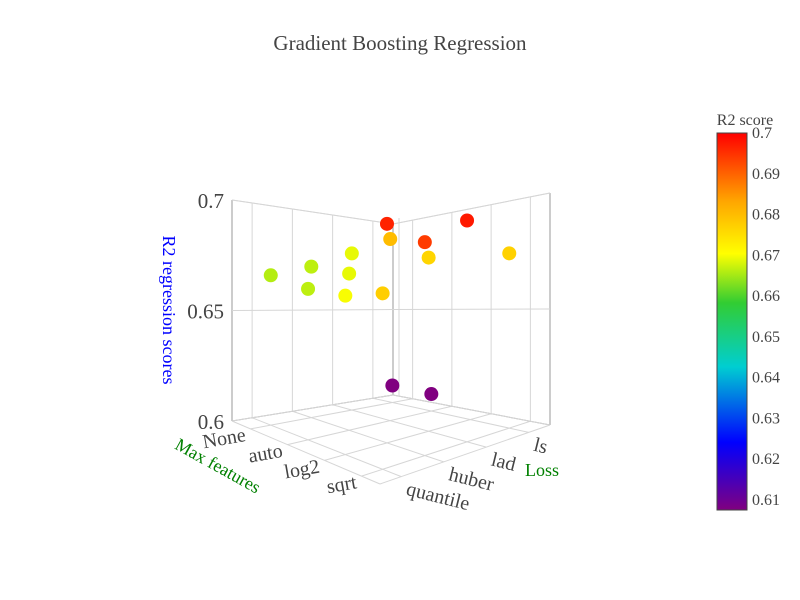 The image size is (800, 600). What do you see at coordinates (266, 454) in the screenshot?
I see `x-tick-label: auto` at bounding box center [266, 454].